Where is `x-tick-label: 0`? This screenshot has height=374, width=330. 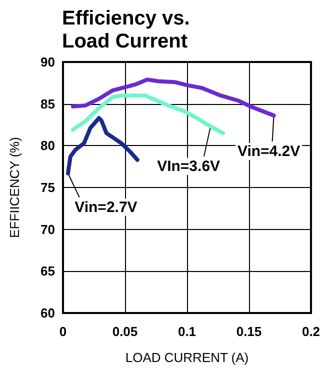 x-tick-label: 0 is located at coordinates (63, 331).